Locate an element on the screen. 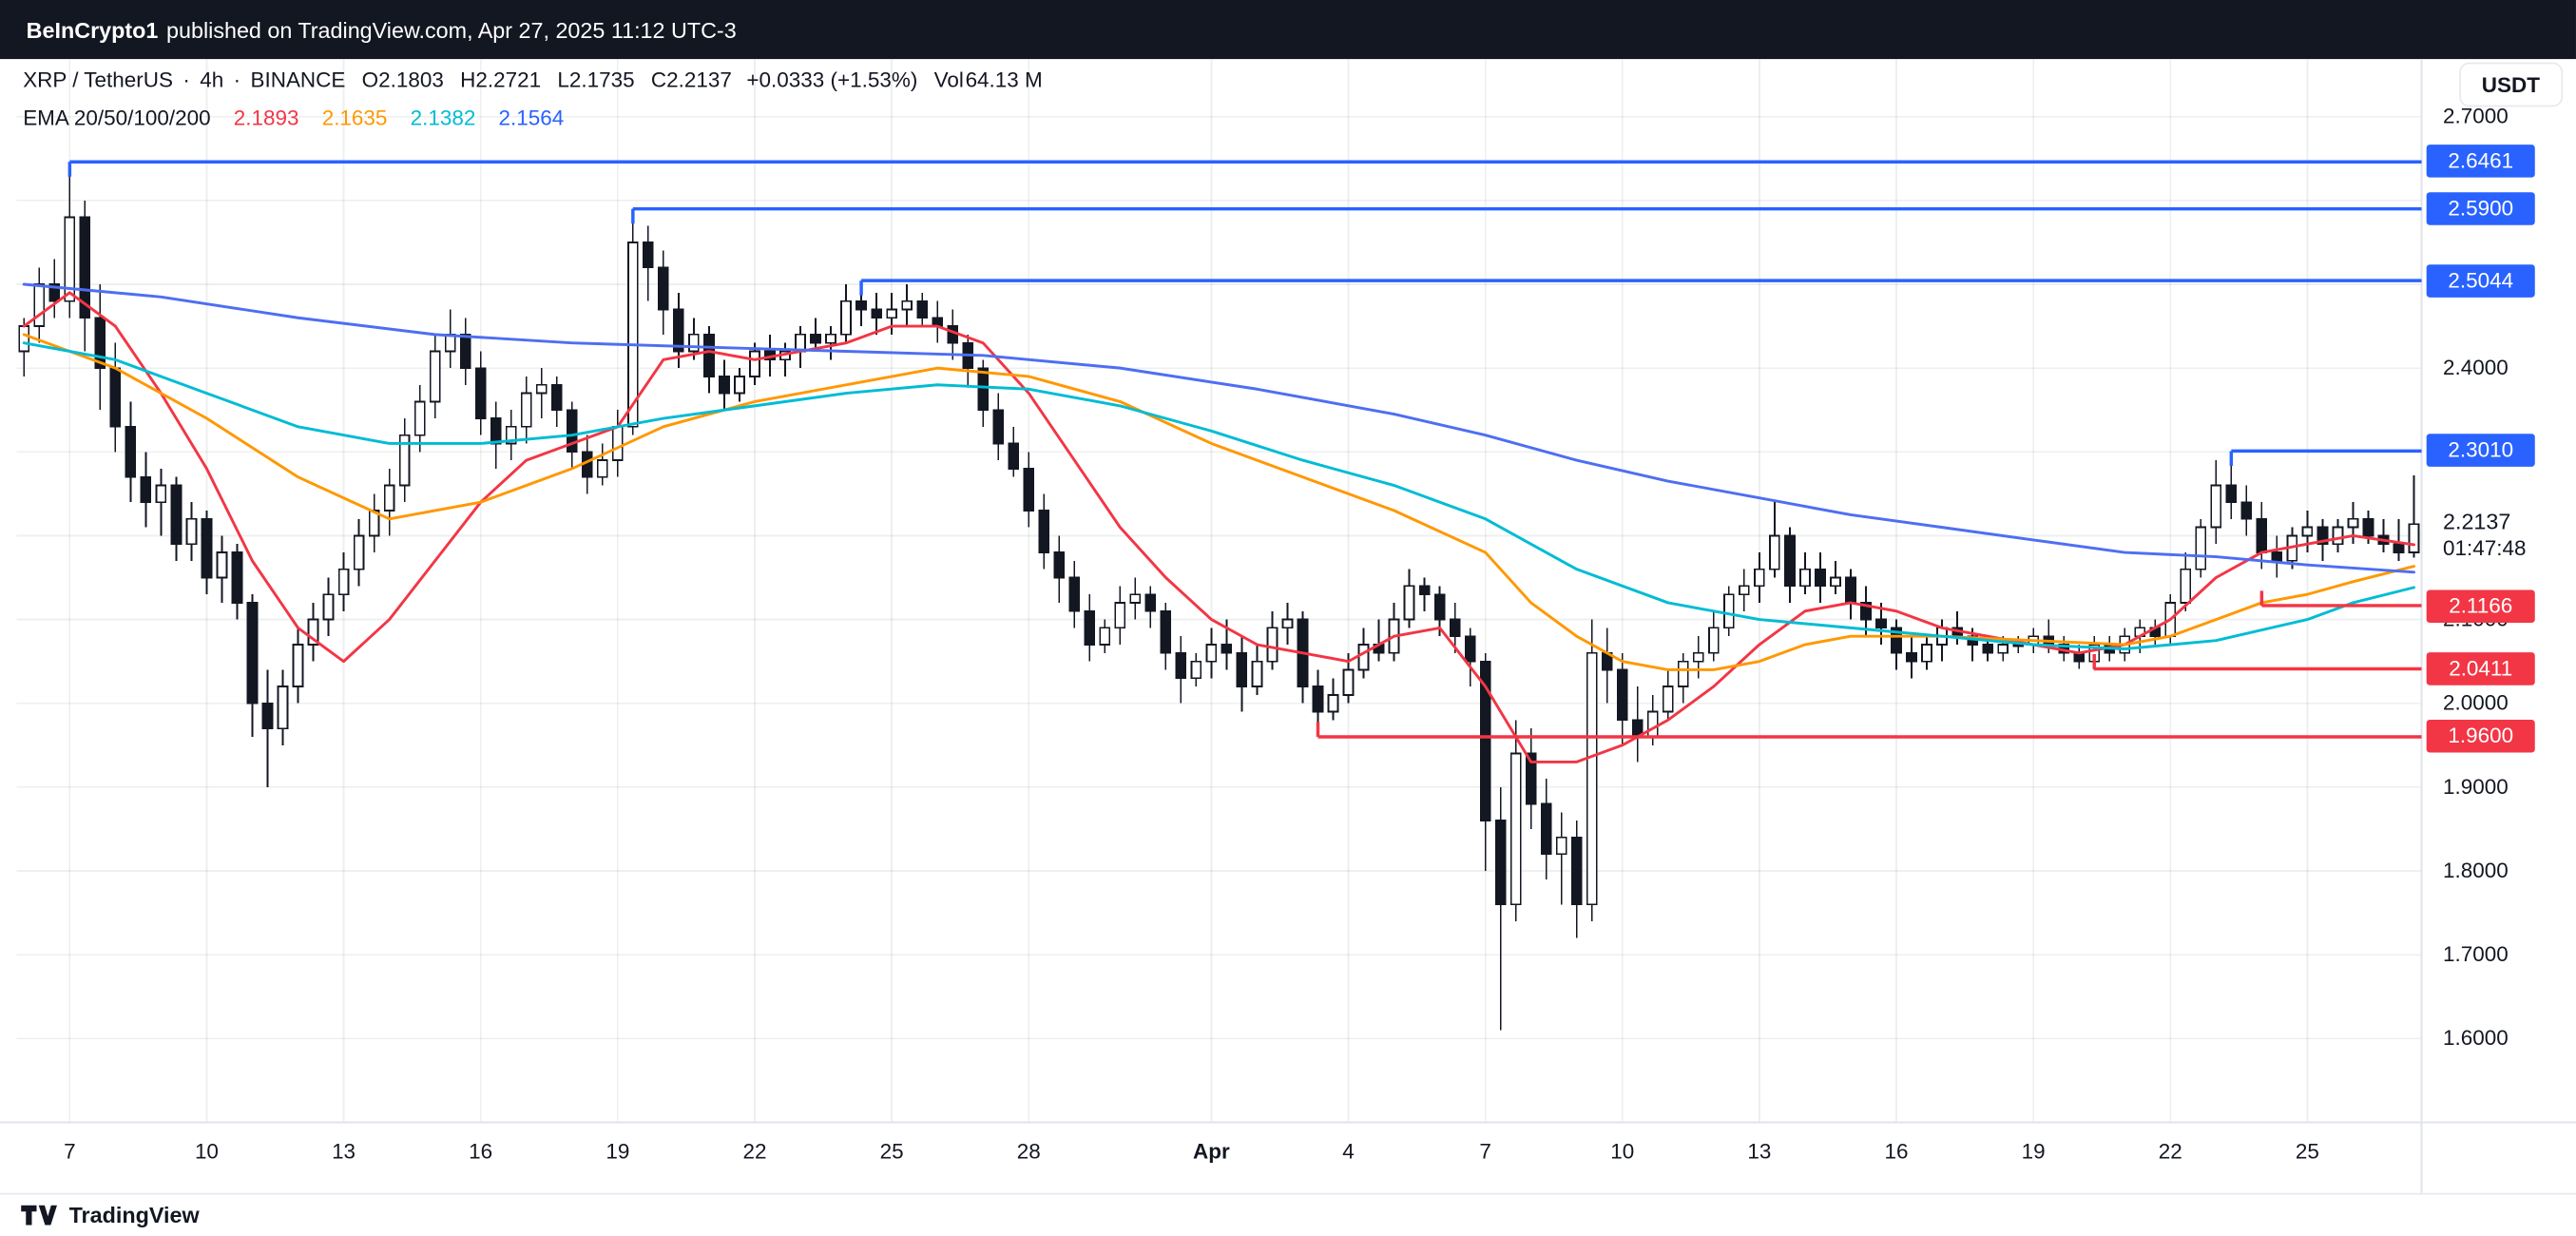 The width and height of the screenshot is (2576, 1236). price-axis-label: 2.4000 is located at coordinates (2475, 367).